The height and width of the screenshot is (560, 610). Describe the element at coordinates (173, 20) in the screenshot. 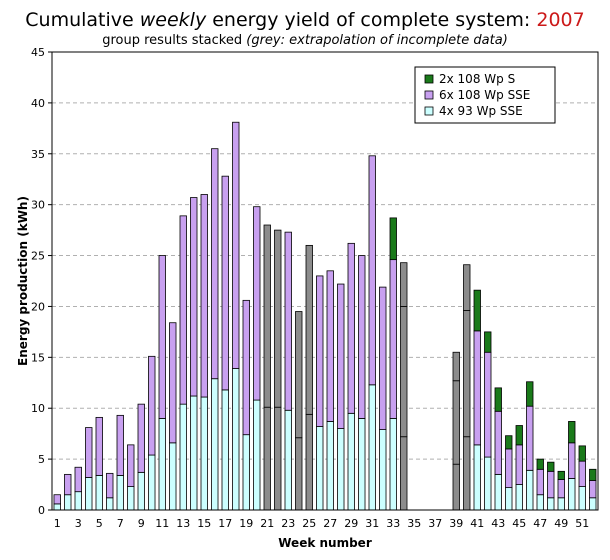

I see `title-emphasis: weekly` at that location.